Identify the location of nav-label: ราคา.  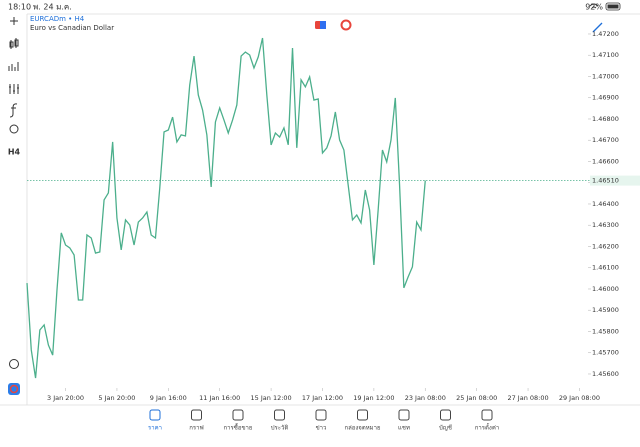
(155, 428).